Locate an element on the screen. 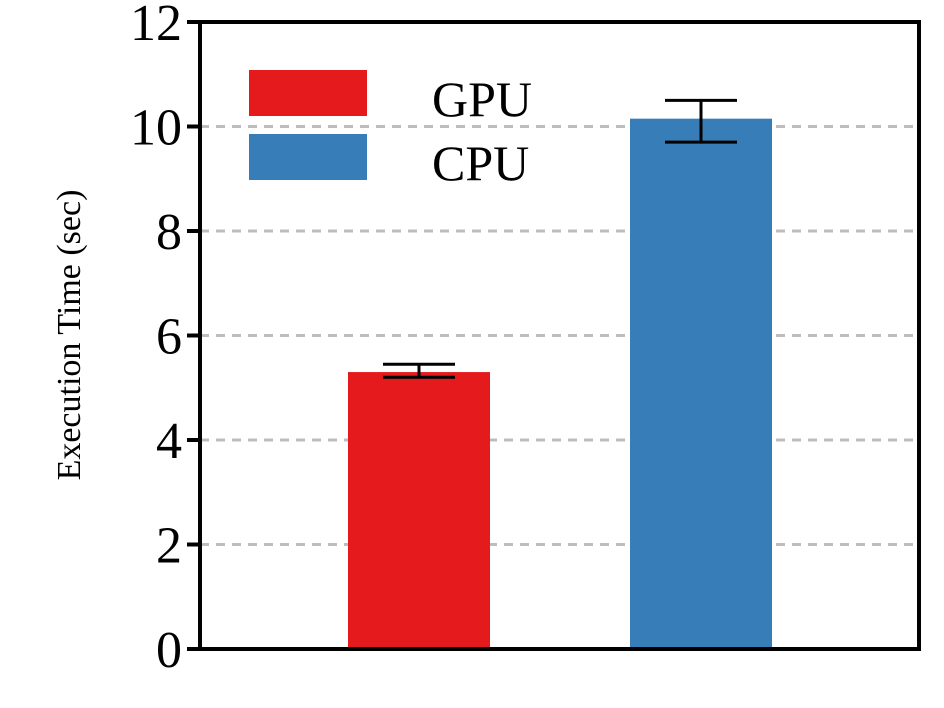 This screenshot has width=944, height=708. y-tick-label-10: 10 is located at coordinates (156, 128).